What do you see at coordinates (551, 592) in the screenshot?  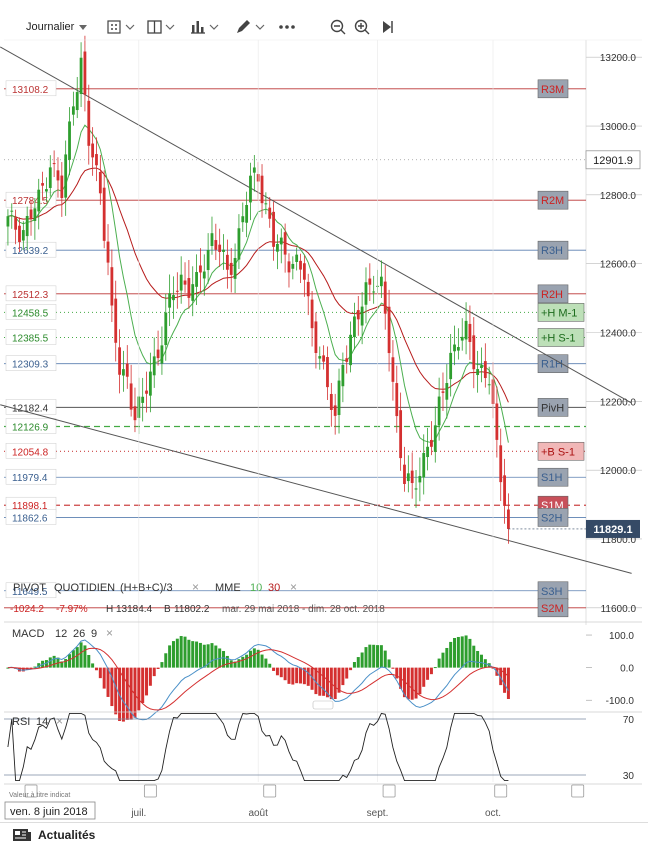 I see `level-tag: S3H` at bounding box center [551, 592].